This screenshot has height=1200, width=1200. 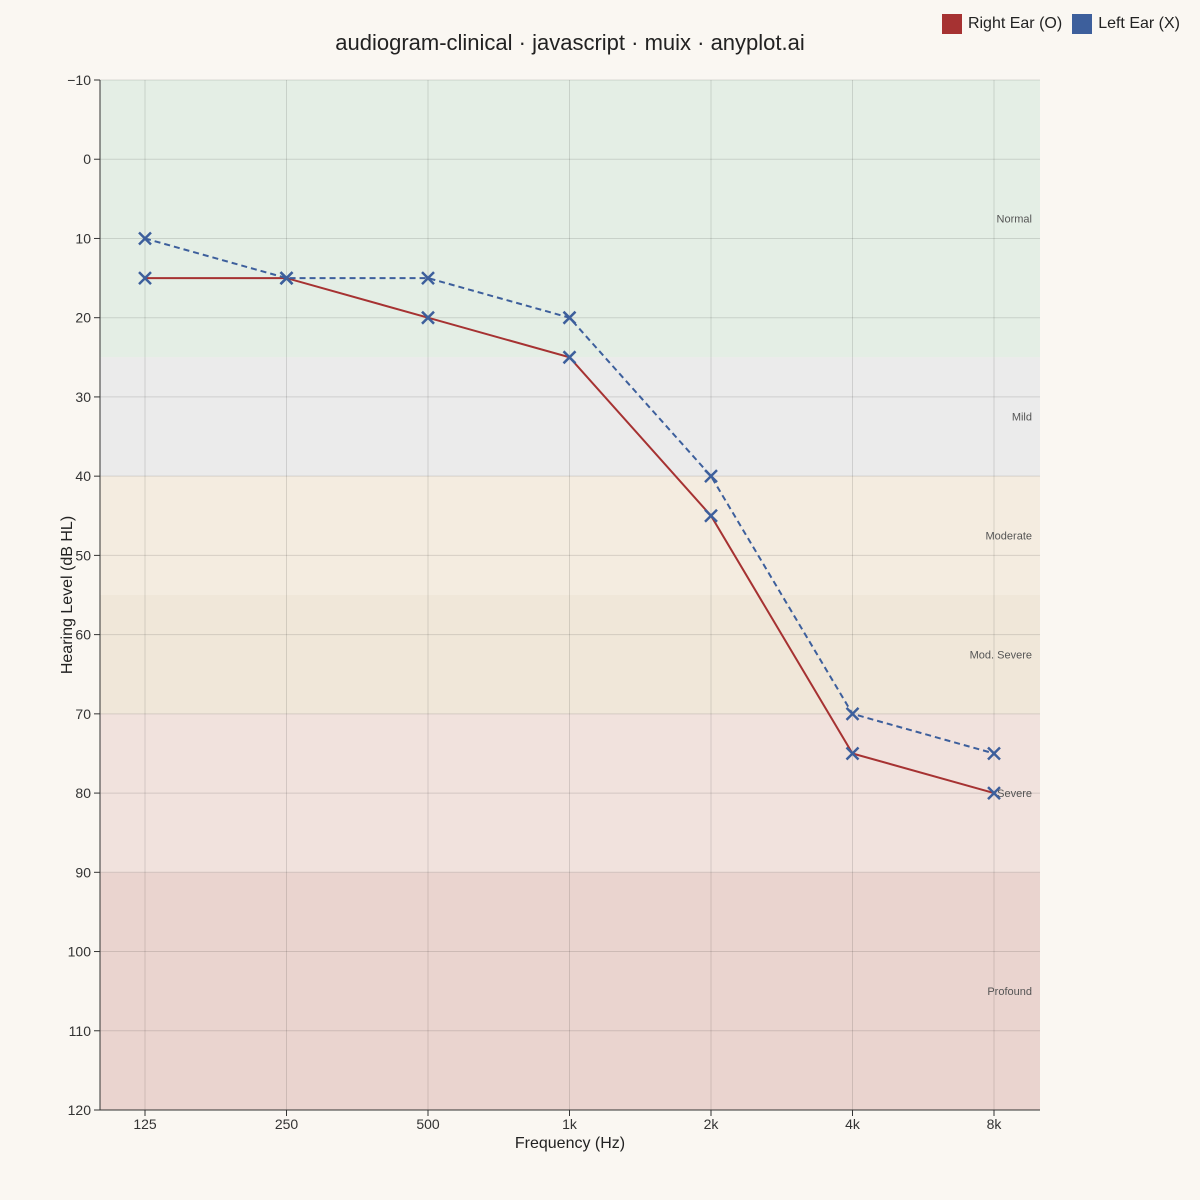 I want to click on x-axis-label: Frequency (Hz), so click(x=570, y=1143).